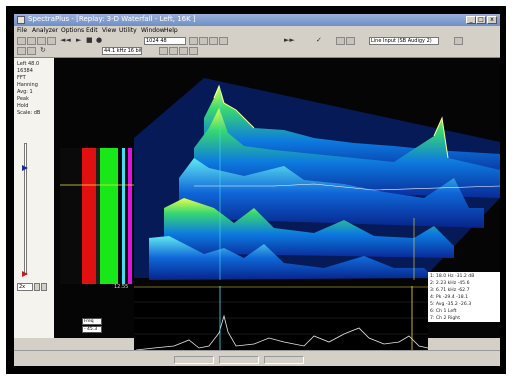 The height and width of the screenshot is (381, 514). I want to click on menu-window: Window, so click(153, 30).